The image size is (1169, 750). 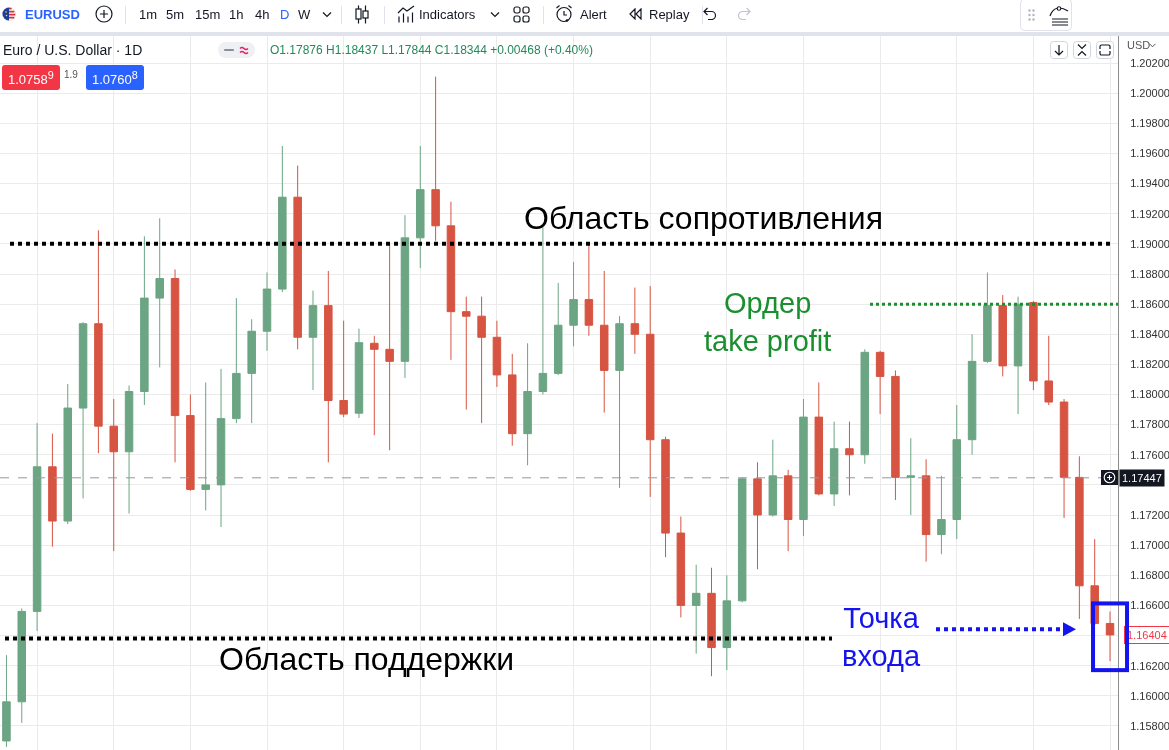 I want to click on y-tick-label: 1.19600, so click(x=1149, y=153).